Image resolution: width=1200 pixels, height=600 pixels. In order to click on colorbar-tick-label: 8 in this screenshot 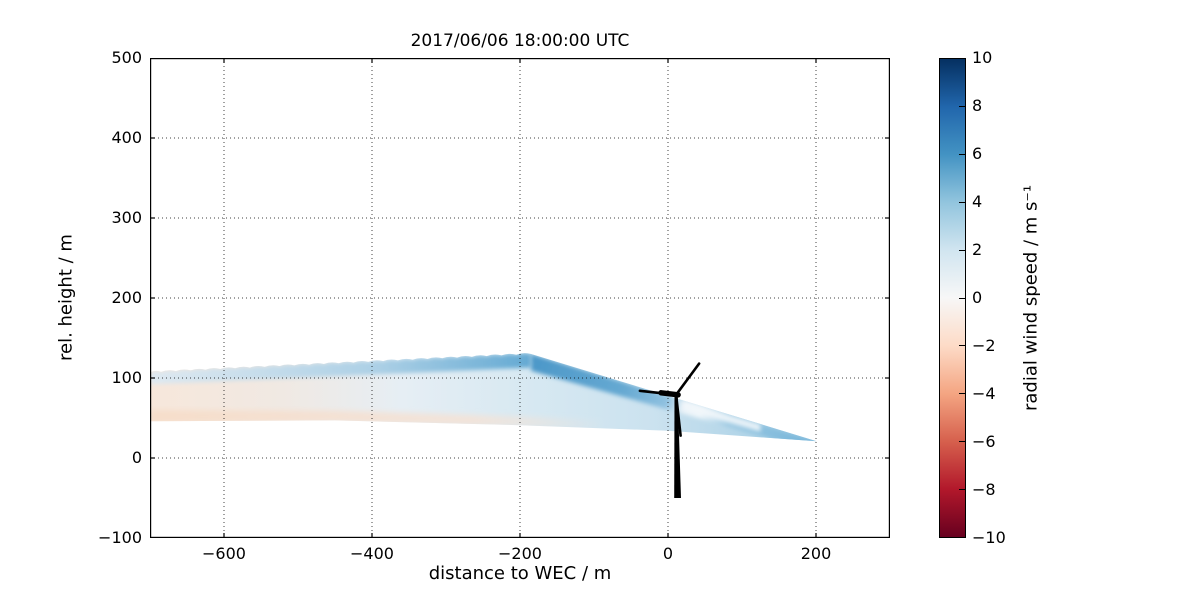, I will do `click(977, 105)`.